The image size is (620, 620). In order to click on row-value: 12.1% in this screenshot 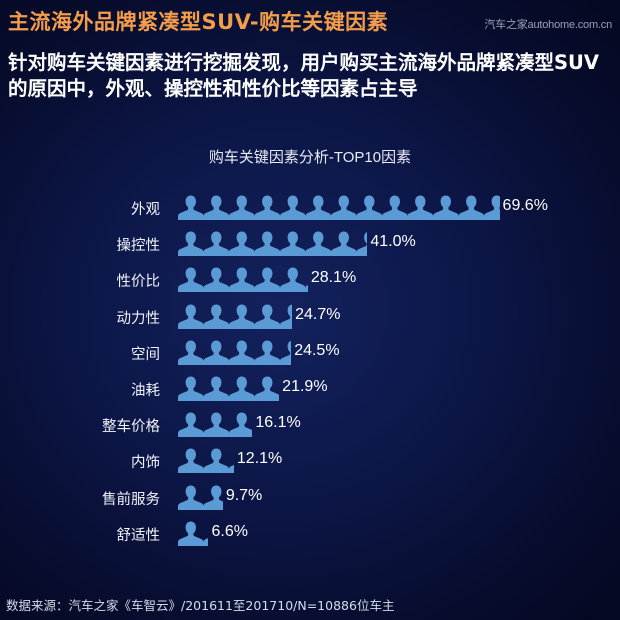, I will do `click(259, 459)`.